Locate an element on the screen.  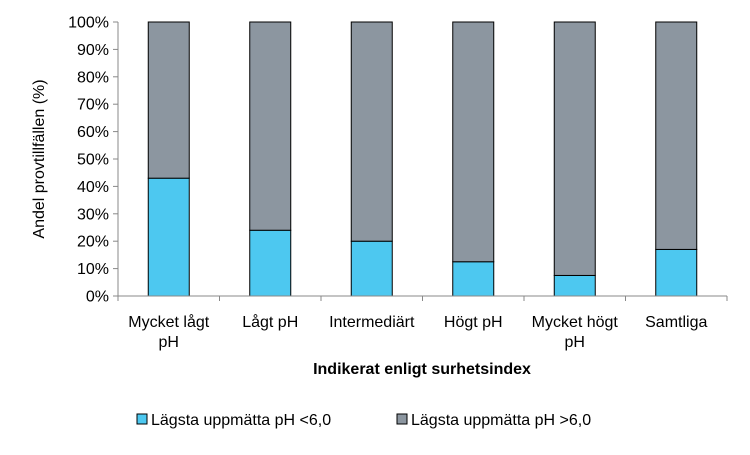
x-tick-label-4-1: pH is located at coordinates (575, 342).